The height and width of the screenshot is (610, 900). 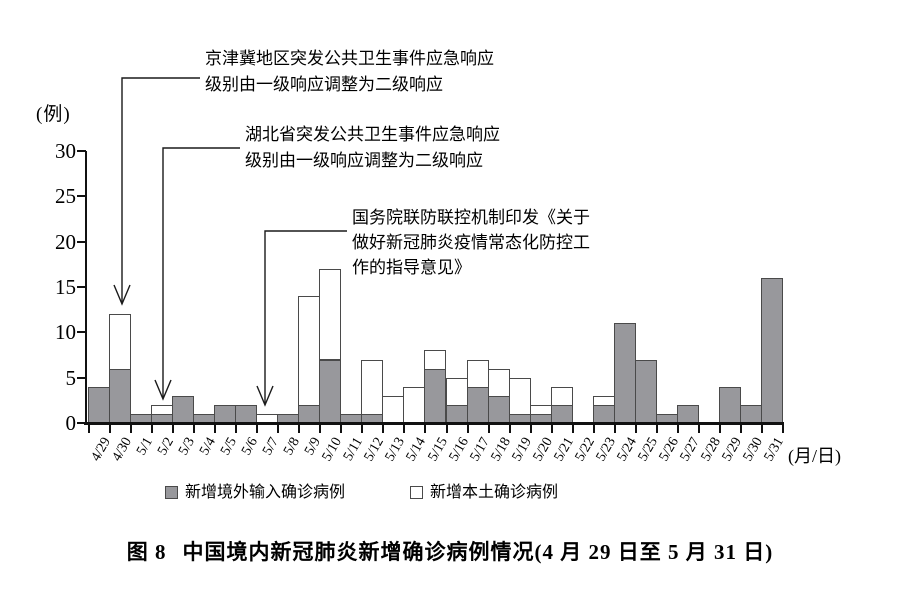 What do you see at coordinates (471, 217) in the screenshot?
I see `annotation-text-line: 国务院联防联控机制印发《关于` at bounding box center [471, 217].